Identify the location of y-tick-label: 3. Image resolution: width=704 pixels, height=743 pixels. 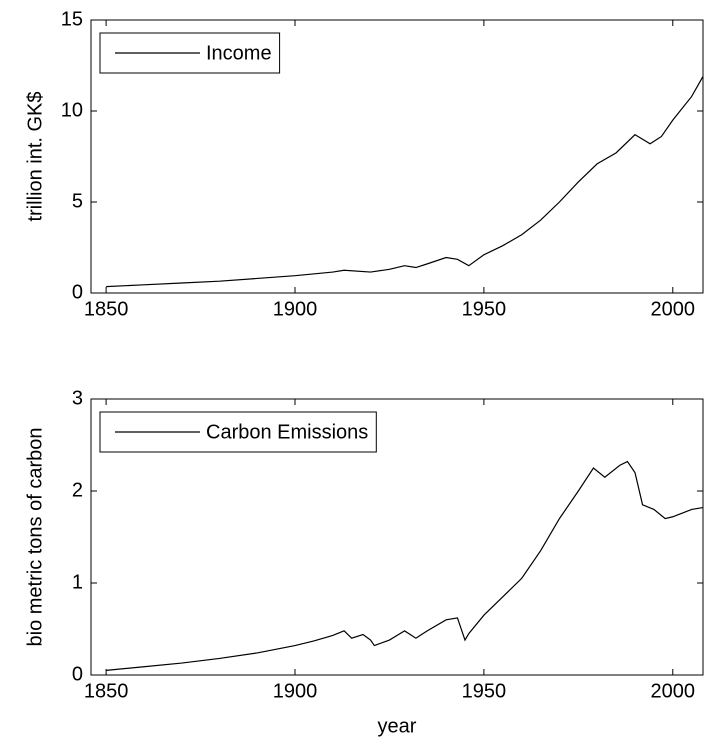
(77, 398).